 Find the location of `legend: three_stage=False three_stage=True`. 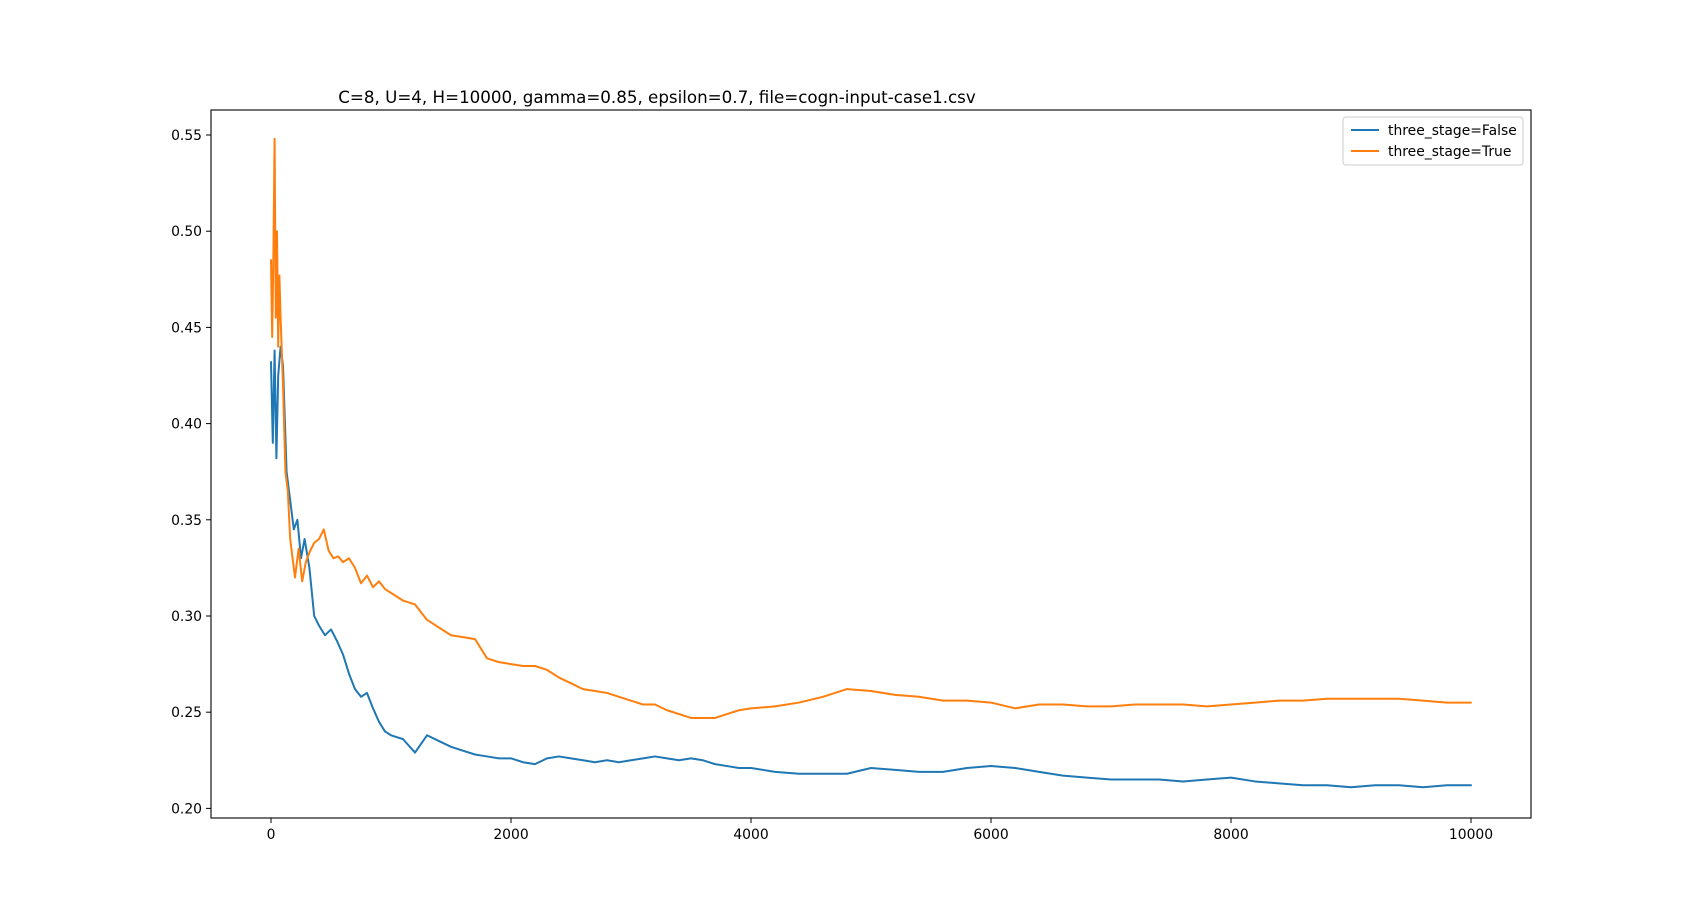

legend: three_stage=False three_stage=True is located at coordinates (1433, 141).